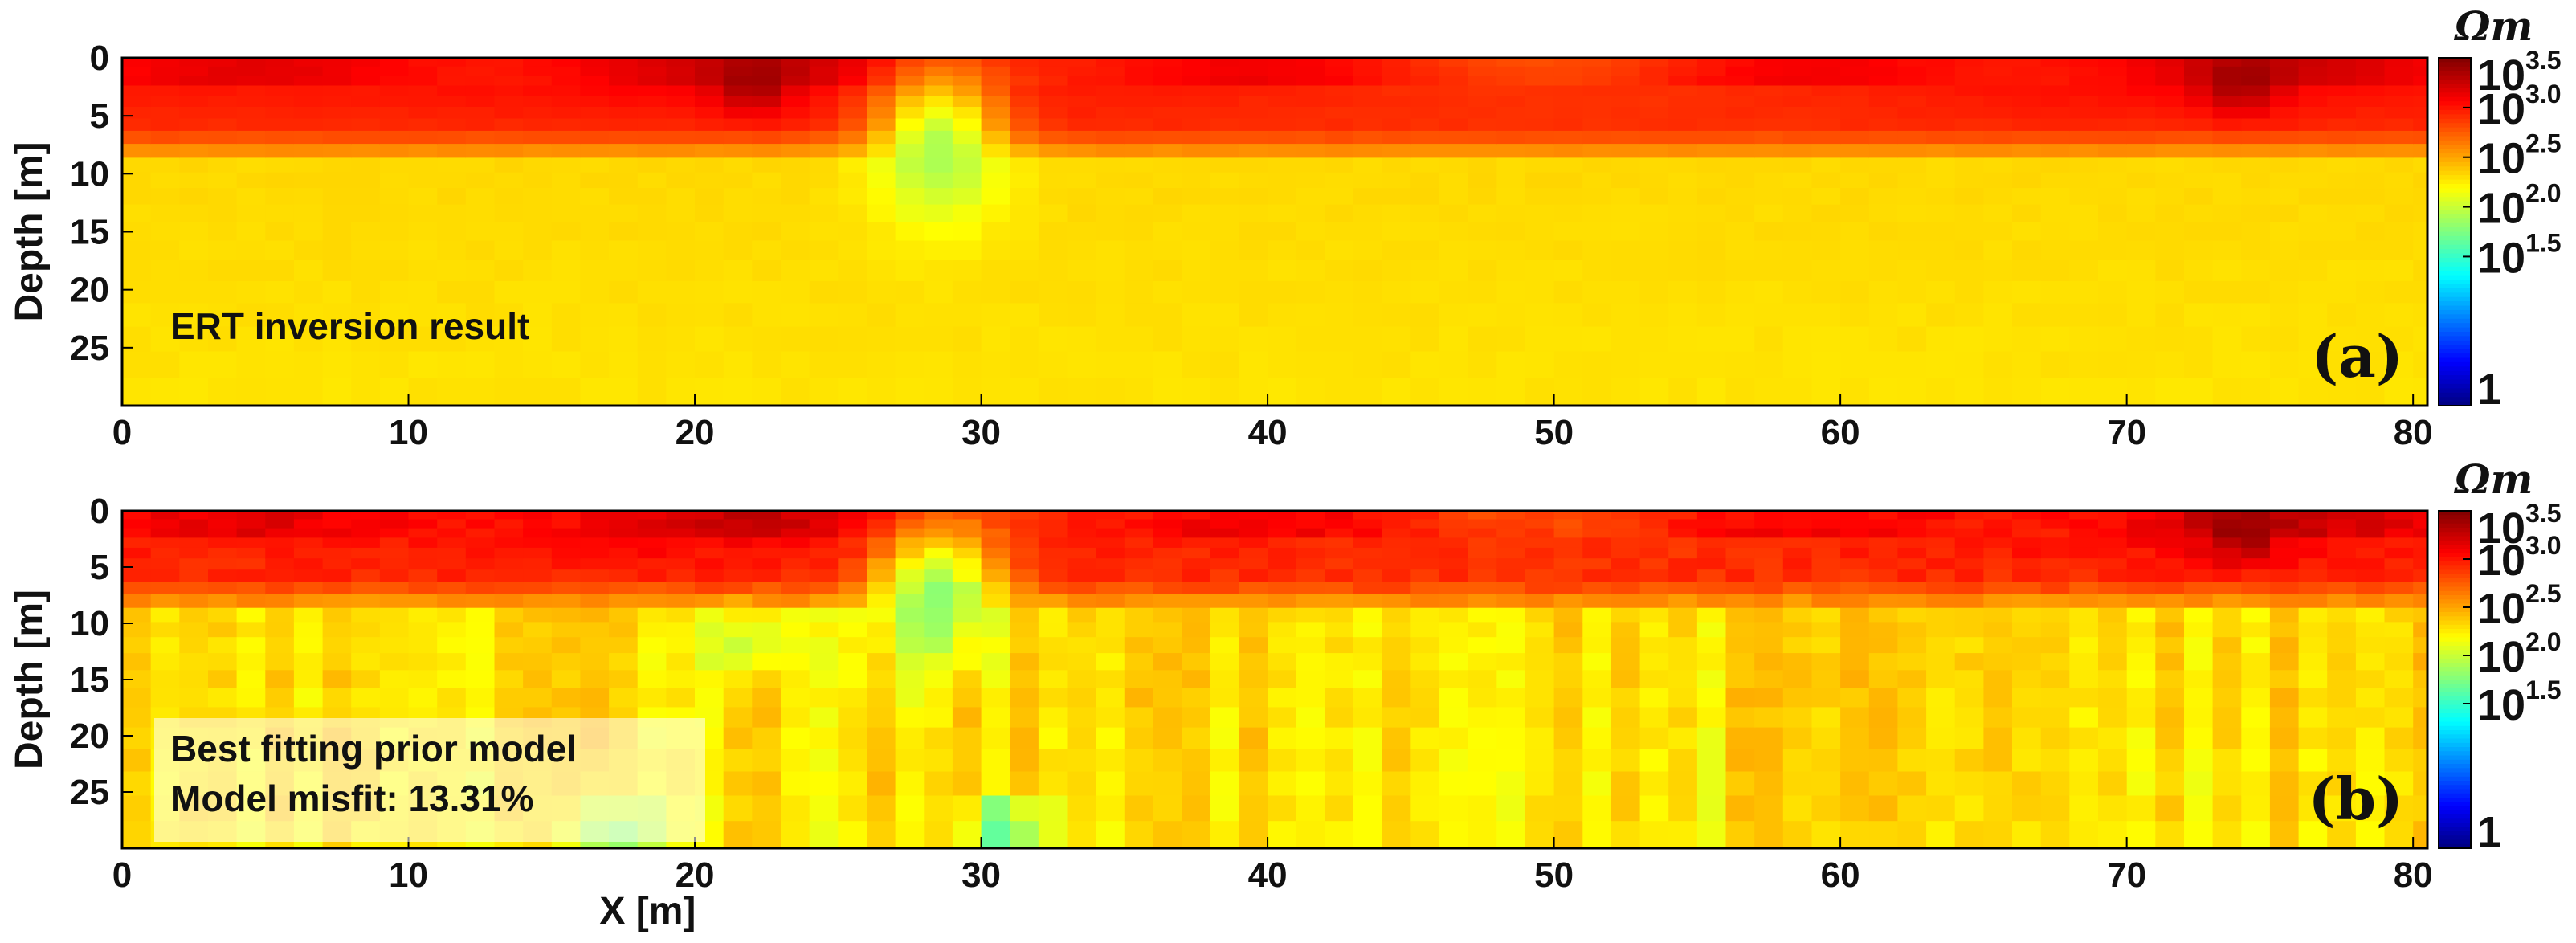  I want to click on x-tick-label: 20, so click(695, 433).